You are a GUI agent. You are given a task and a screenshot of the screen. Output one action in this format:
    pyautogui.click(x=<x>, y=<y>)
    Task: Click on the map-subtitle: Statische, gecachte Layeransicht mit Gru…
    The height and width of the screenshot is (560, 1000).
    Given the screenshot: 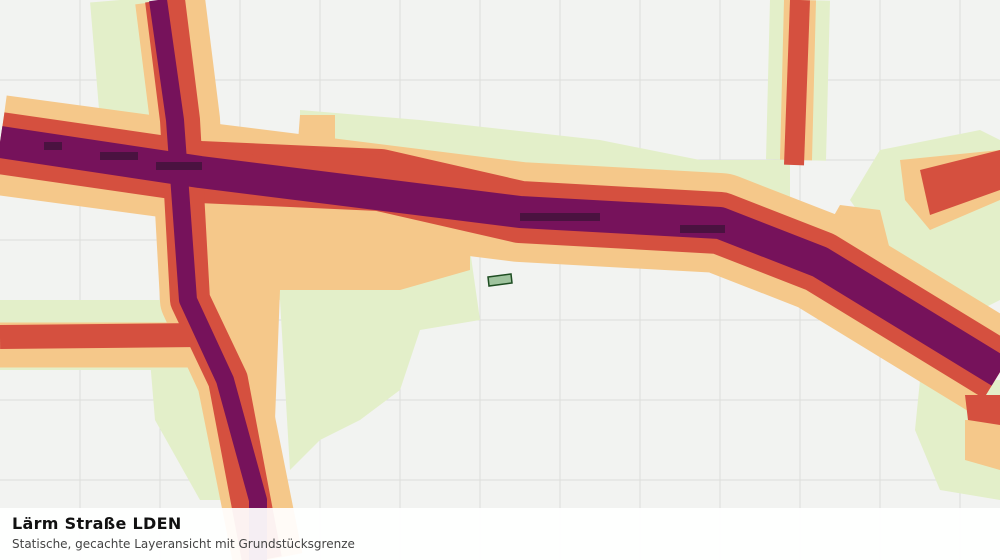 What is the action you would take?
    pyautogui.click(x=183, y=544)
    